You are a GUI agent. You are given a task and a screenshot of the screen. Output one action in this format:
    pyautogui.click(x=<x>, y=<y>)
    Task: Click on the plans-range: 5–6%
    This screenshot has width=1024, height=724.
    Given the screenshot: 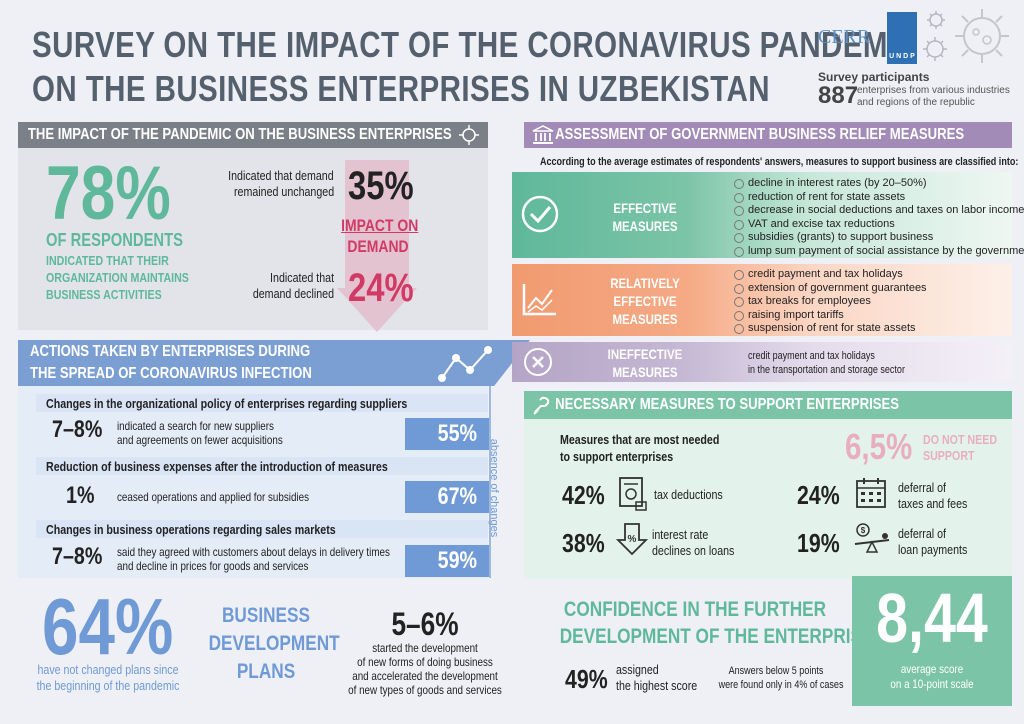 What is the action you would take?
    pyautogui.click(x=425, y=624)
    